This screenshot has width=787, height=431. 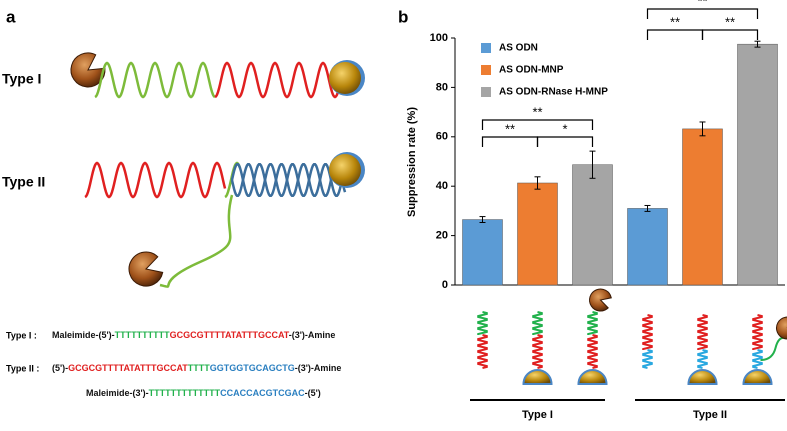 What do you see at coordinates (442, 236) in the screenshot?
I see `y-tick-label: 20` at bounding box center [442, 236].